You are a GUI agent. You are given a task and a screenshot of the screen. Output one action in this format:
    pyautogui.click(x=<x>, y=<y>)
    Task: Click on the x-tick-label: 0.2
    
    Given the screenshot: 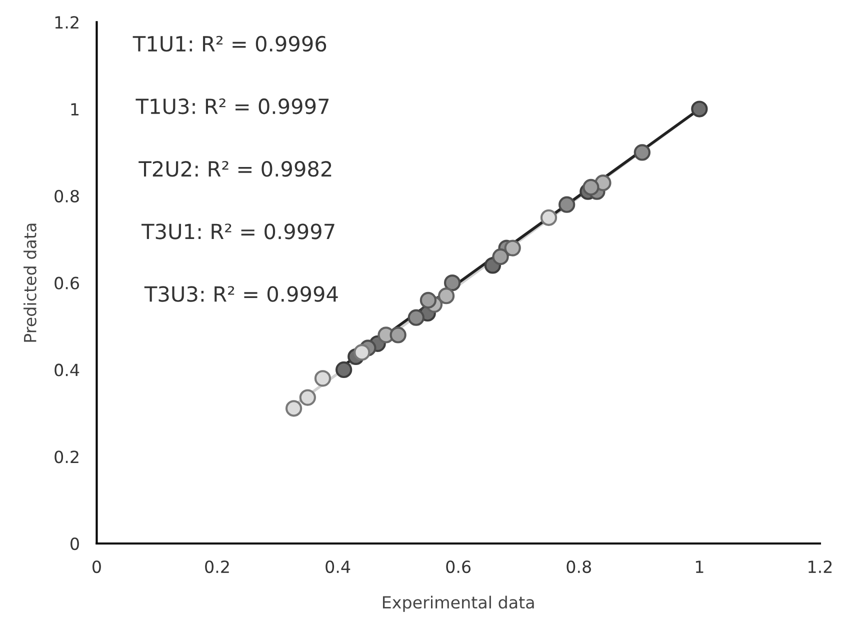 What is the action you would take?
    pyautogui.click(x=217, y=567)
    